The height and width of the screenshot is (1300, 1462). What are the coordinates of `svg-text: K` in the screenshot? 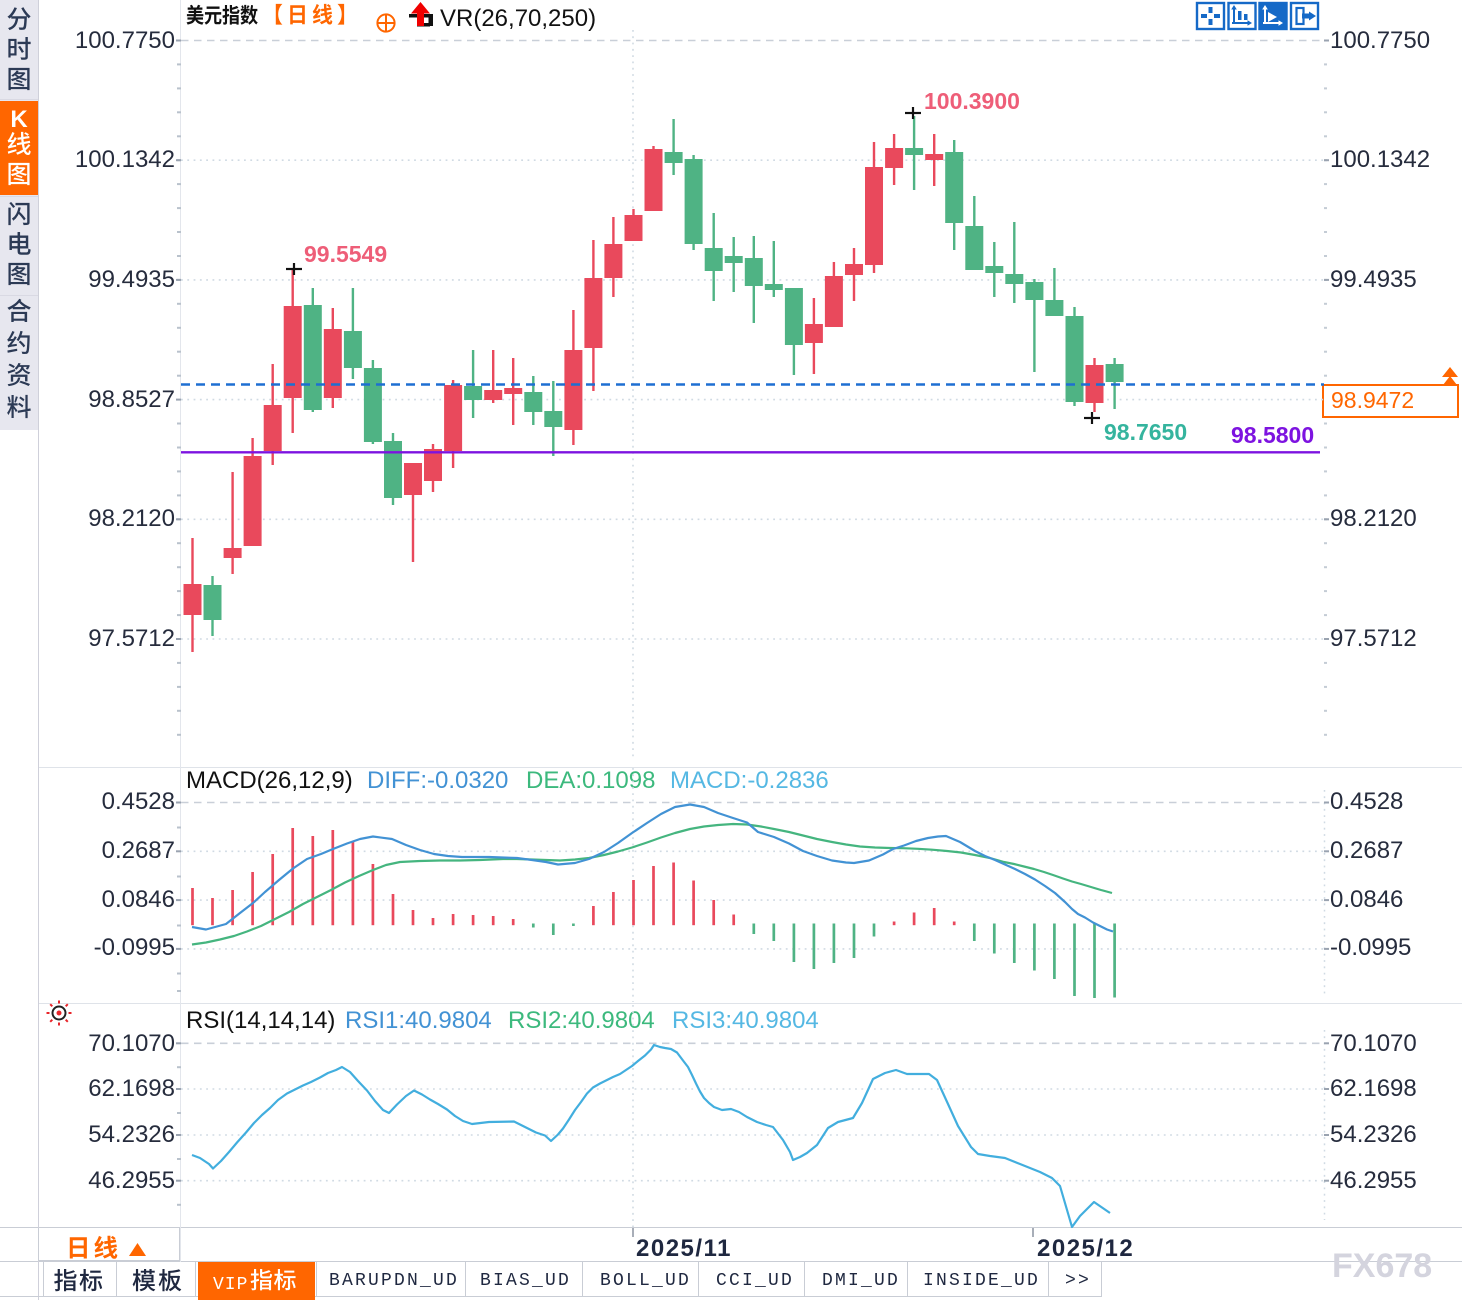 It's located at (19, 119).